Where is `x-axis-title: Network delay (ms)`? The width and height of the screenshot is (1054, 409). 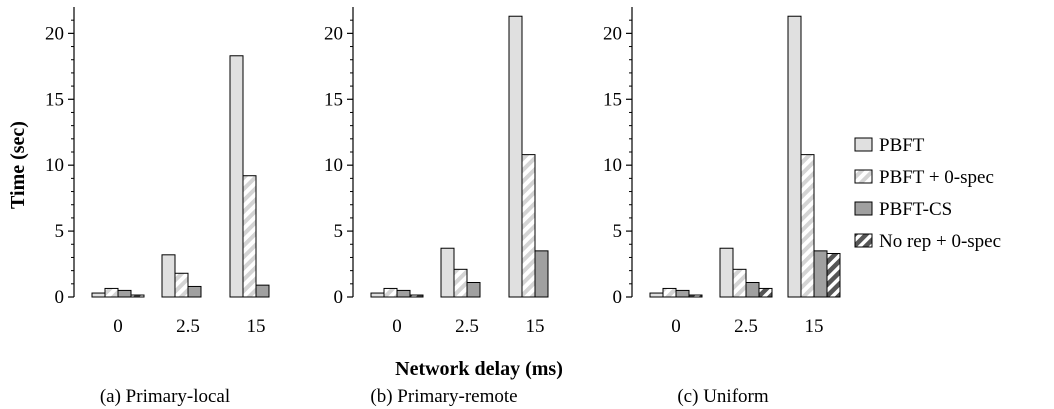
x-axis-title: Network delay (ms) is located at coordinates (479, 369).